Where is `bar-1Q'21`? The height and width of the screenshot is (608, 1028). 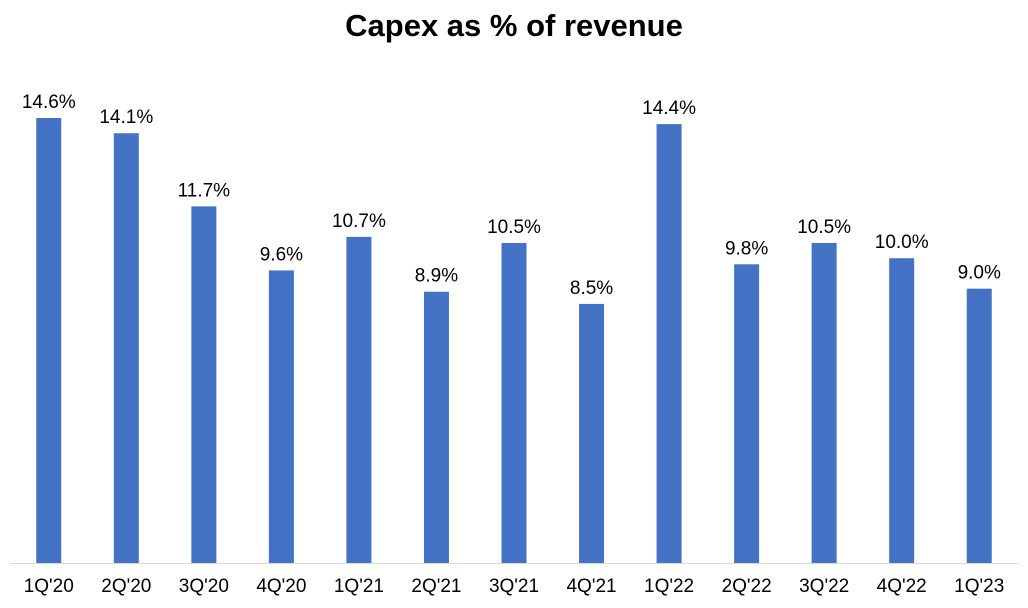
bar-1Q'21 is located at coordinates (359, 399).